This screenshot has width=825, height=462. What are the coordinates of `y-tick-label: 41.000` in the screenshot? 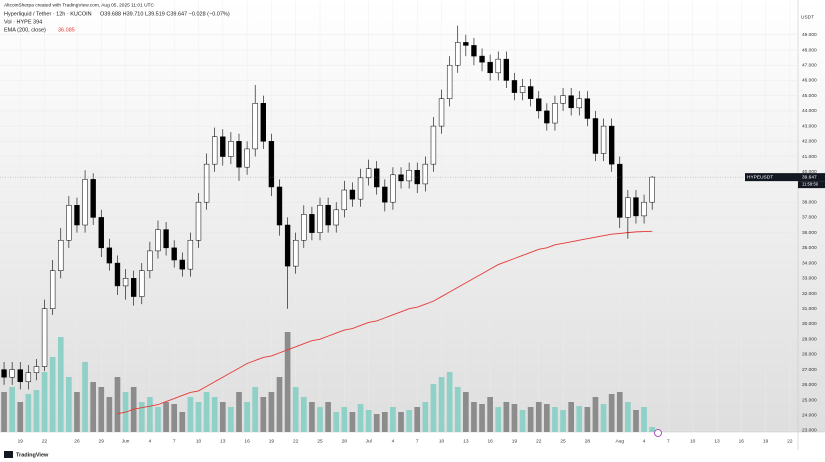 It's located at (809, 157).